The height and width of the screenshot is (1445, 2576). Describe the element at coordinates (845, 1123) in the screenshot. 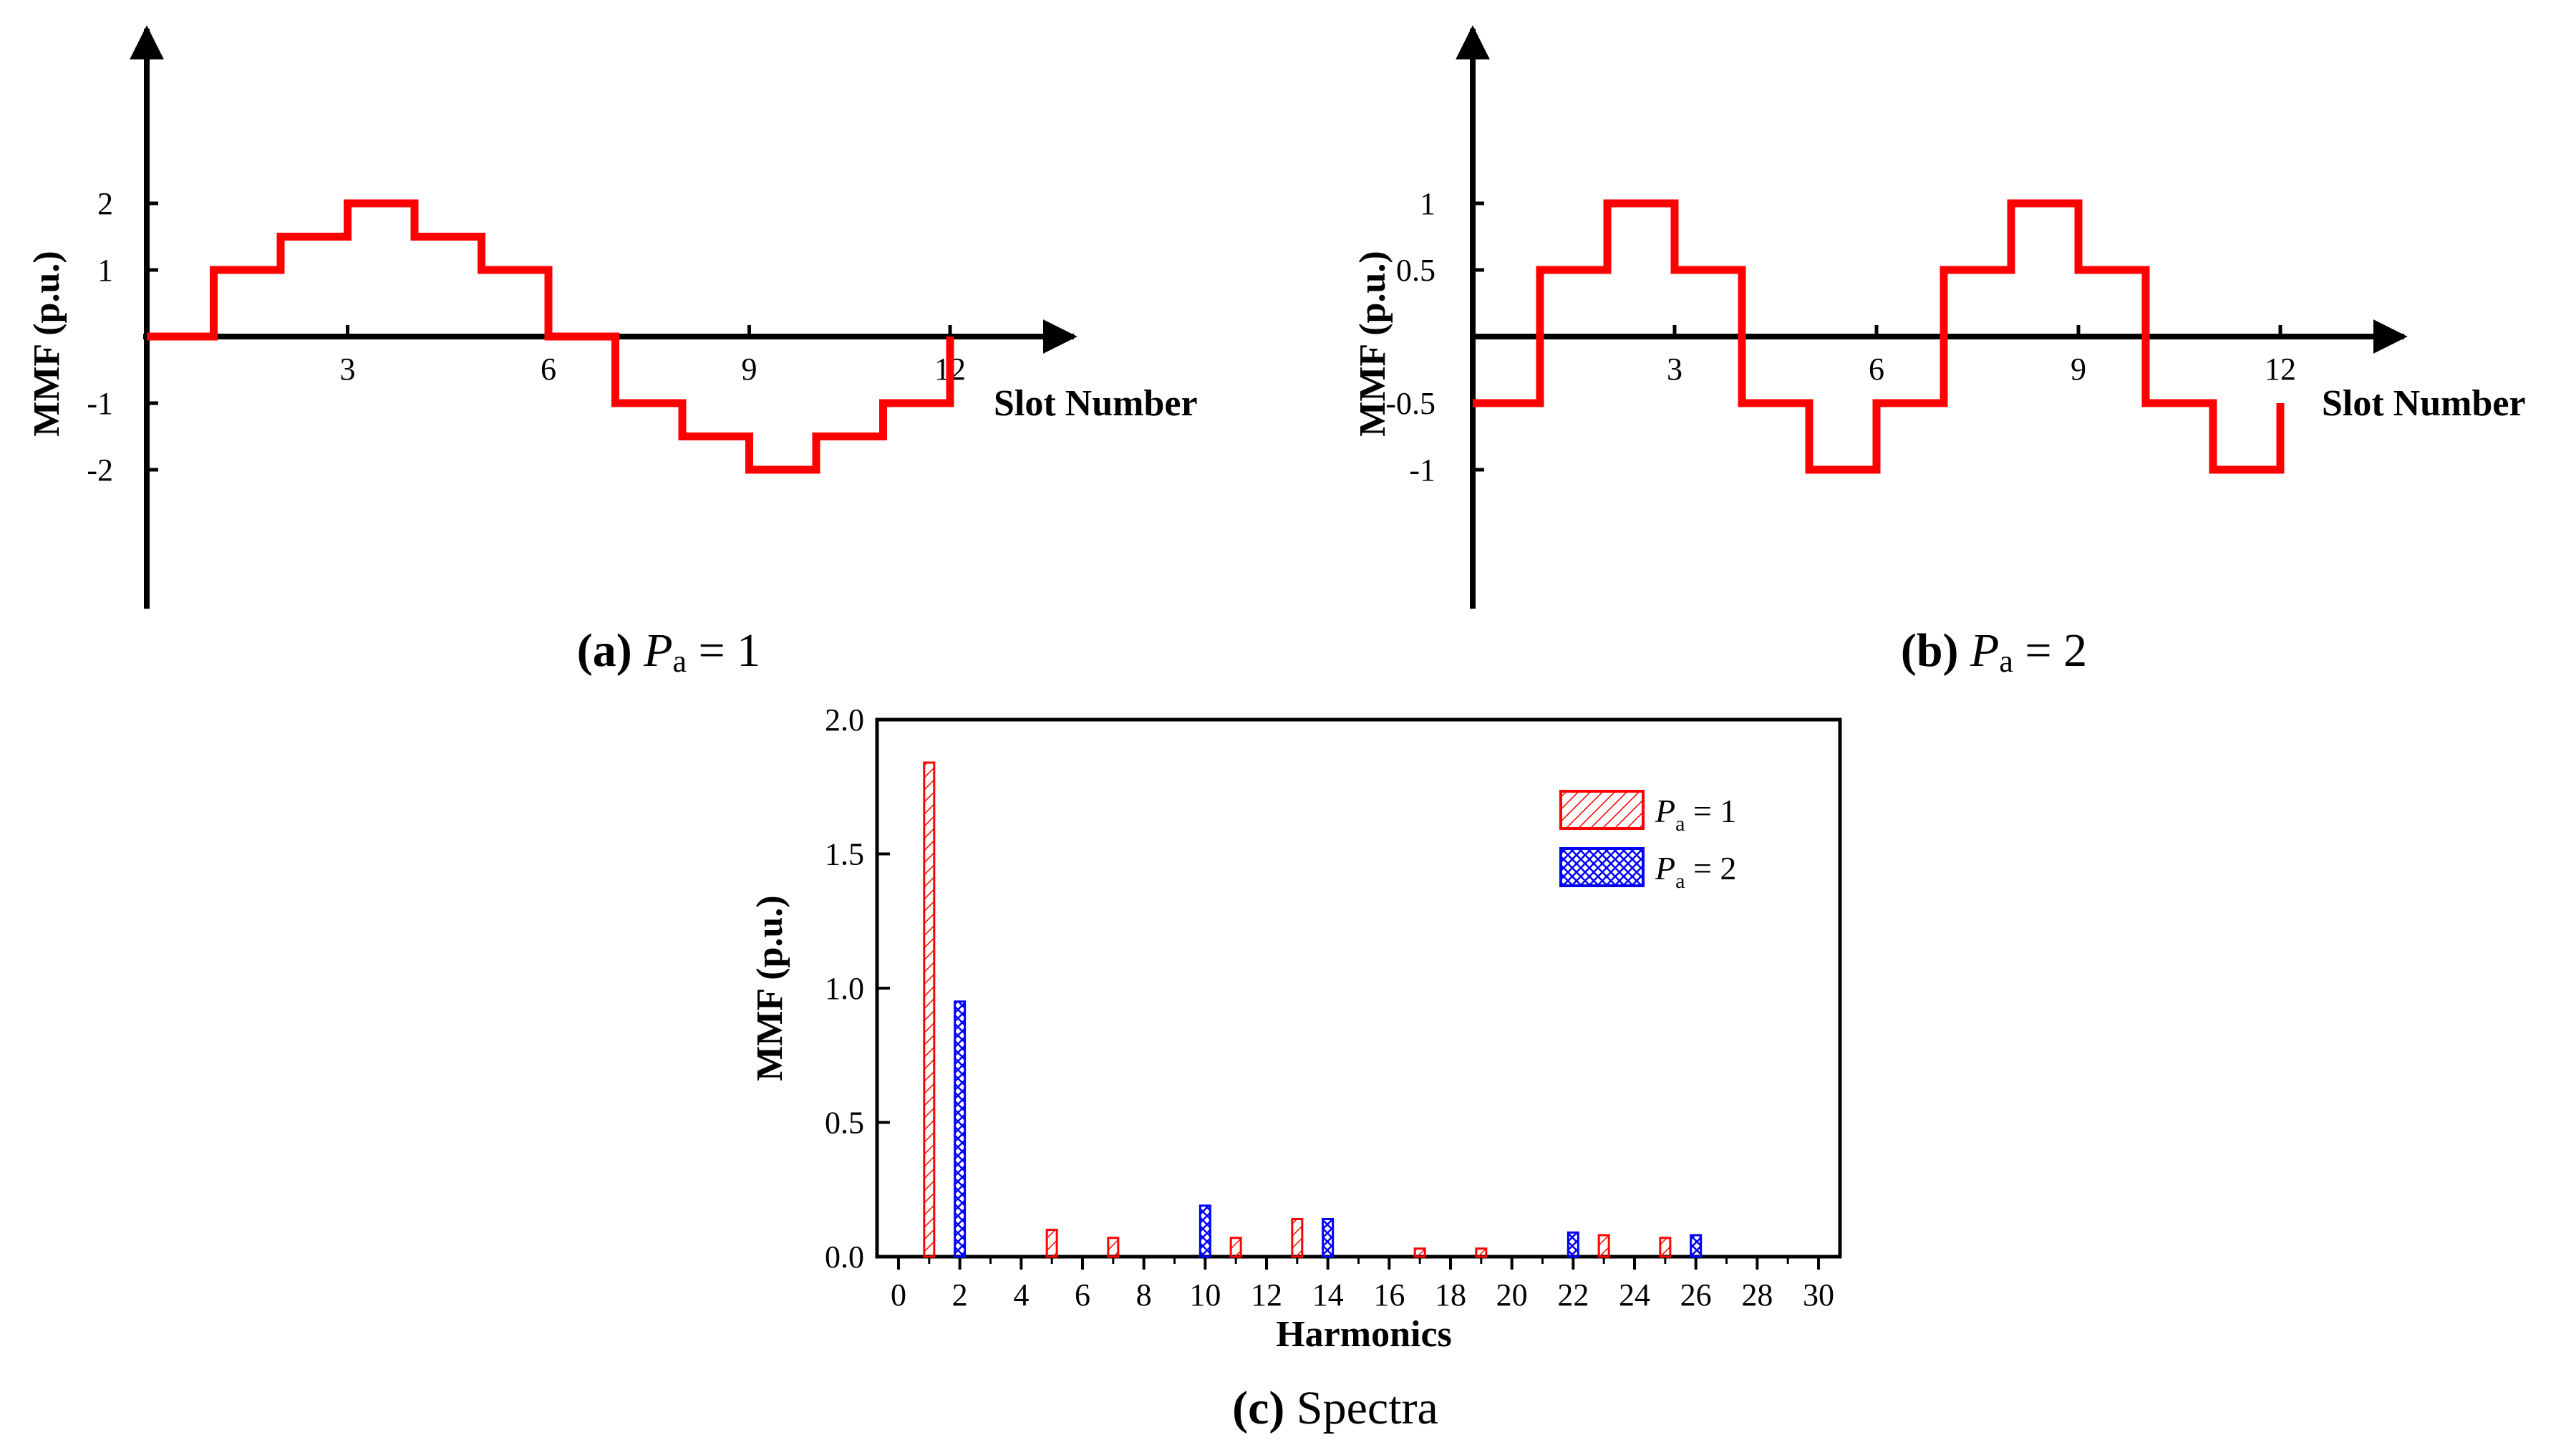

I see `panel-c-y-tick-label: 0.5` at that location.